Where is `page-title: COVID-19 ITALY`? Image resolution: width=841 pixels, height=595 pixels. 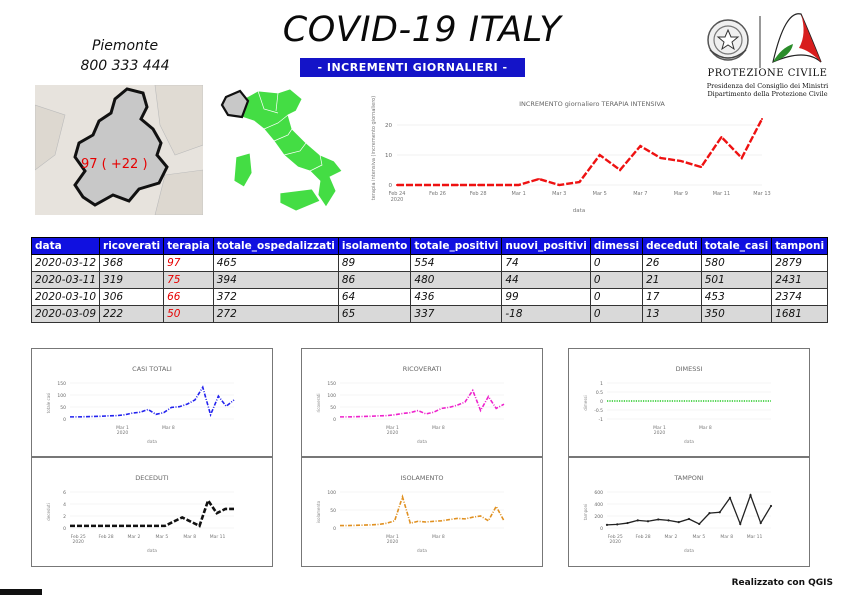 page-title: COVID-19 ITALY is located at coordinates (422, 30).